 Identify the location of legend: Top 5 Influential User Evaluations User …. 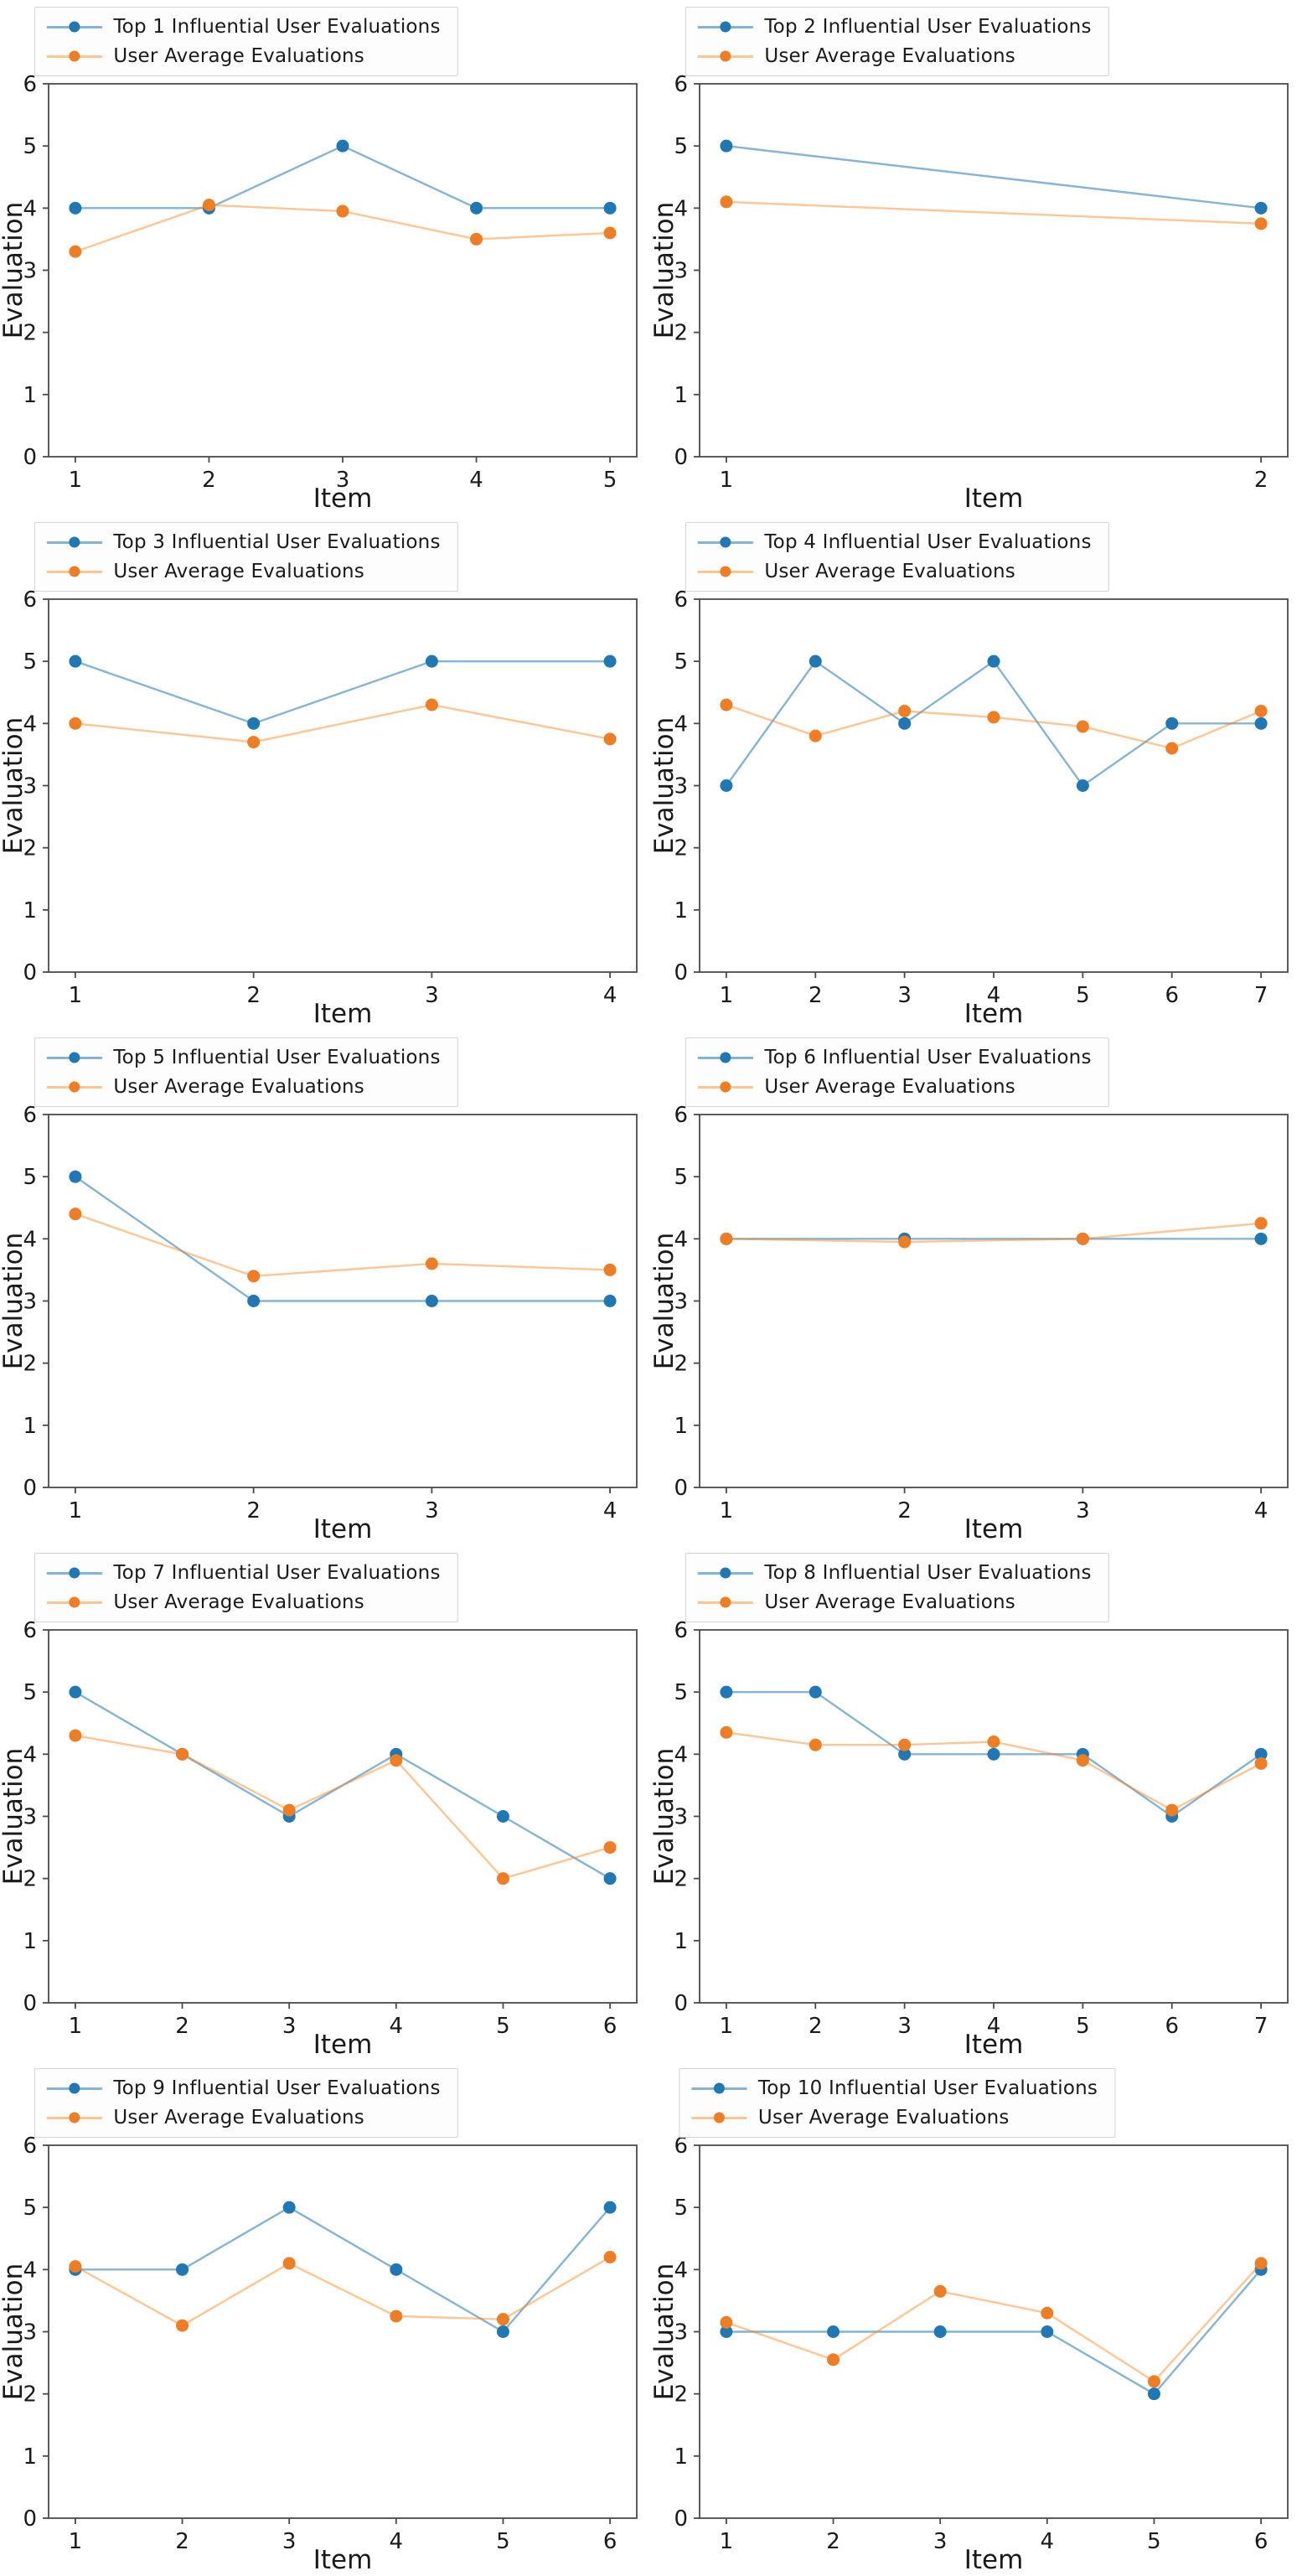
(246, 1072).